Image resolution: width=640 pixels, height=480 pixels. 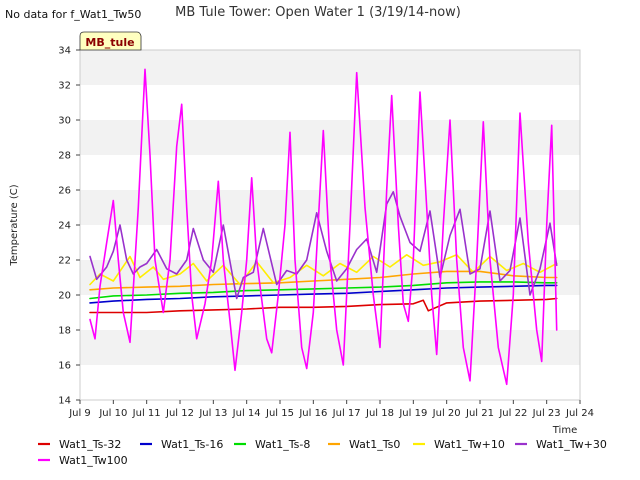 What do you see at coordinates (146, 413) in the screenshot?
I see `x-tick-label: Jul 11` at bounding box center [146, 413].